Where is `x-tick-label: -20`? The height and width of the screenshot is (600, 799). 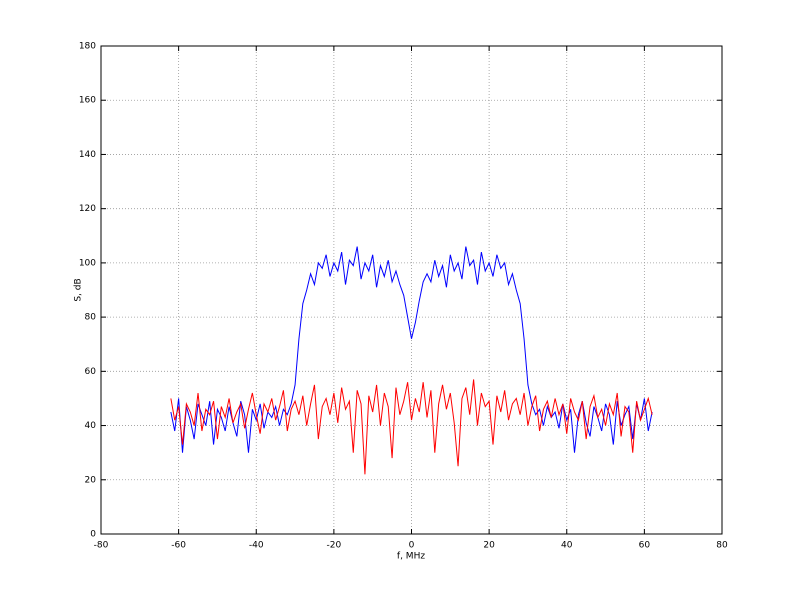 x-tick-label: -20 is located at coordinates (334, 546).